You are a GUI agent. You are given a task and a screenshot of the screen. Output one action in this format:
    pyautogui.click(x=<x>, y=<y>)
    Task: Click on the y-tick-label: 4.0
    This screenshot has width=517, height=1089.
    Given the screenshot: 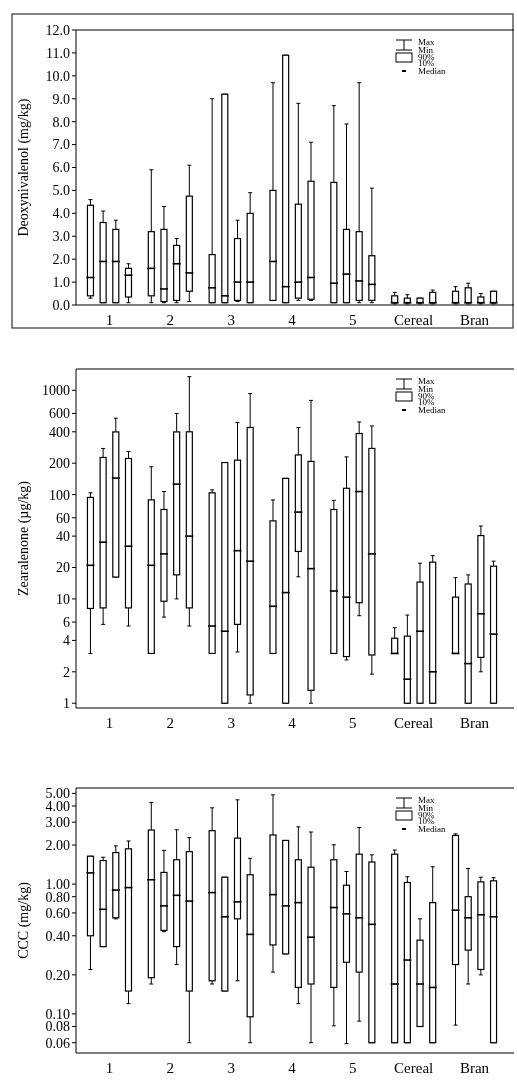 What is the action you would take?
    pyautogui.click(x=61, y=214)
    